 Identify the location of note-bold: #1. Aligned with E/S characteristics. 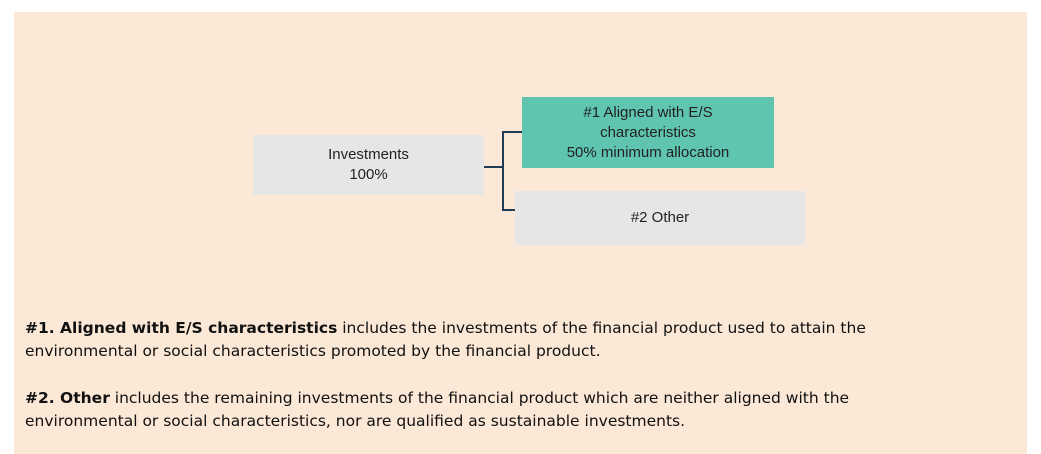
(181, 328).